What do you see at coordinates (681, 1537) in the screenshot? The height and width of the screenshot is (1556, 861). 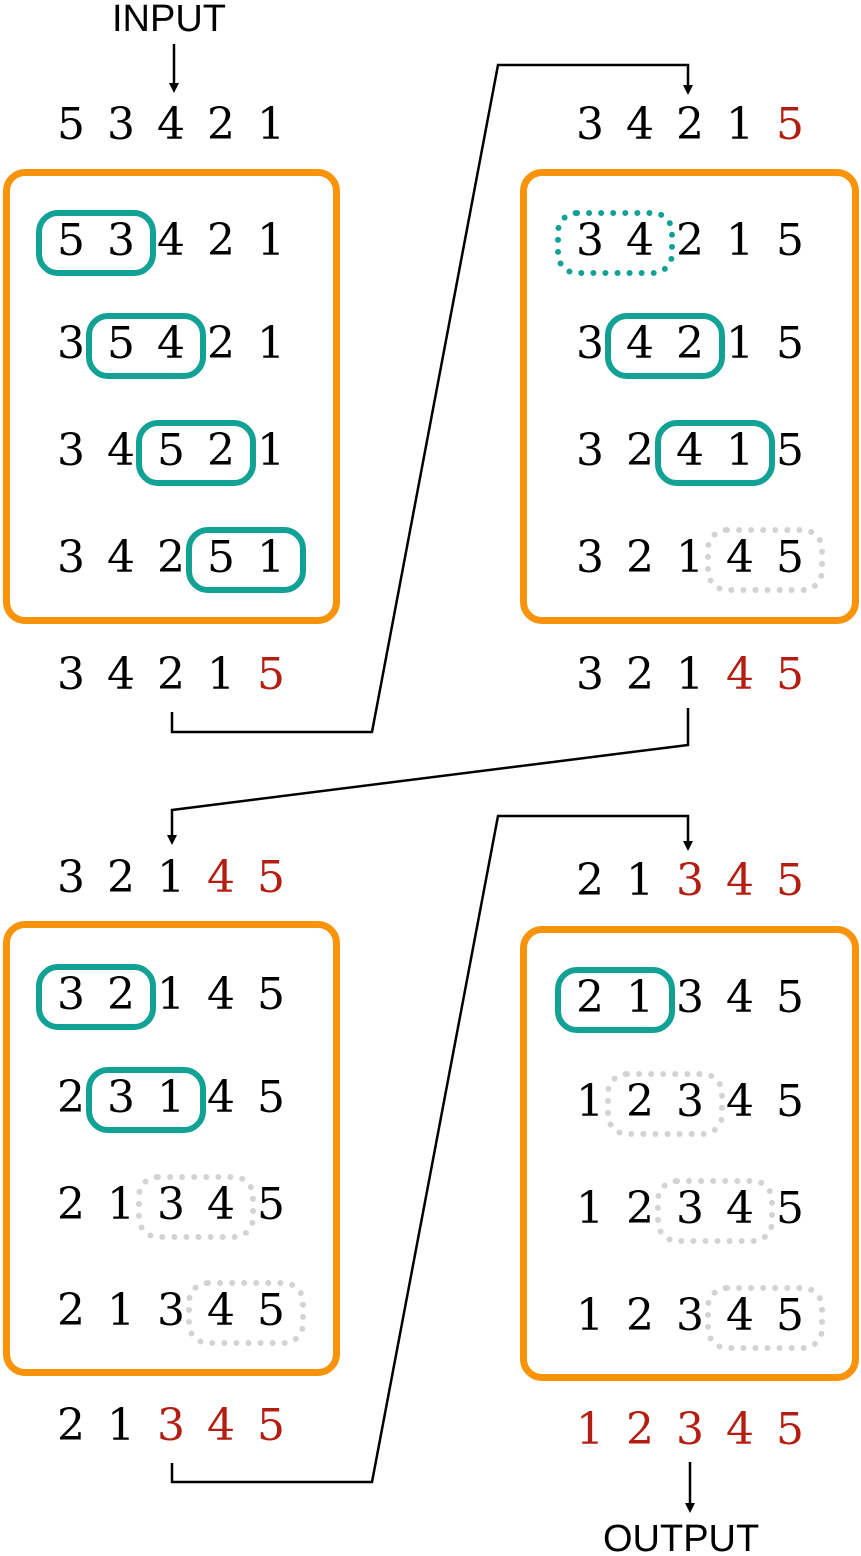 I see `output-label: OUTPUT` at bounding box center [681, 1537].